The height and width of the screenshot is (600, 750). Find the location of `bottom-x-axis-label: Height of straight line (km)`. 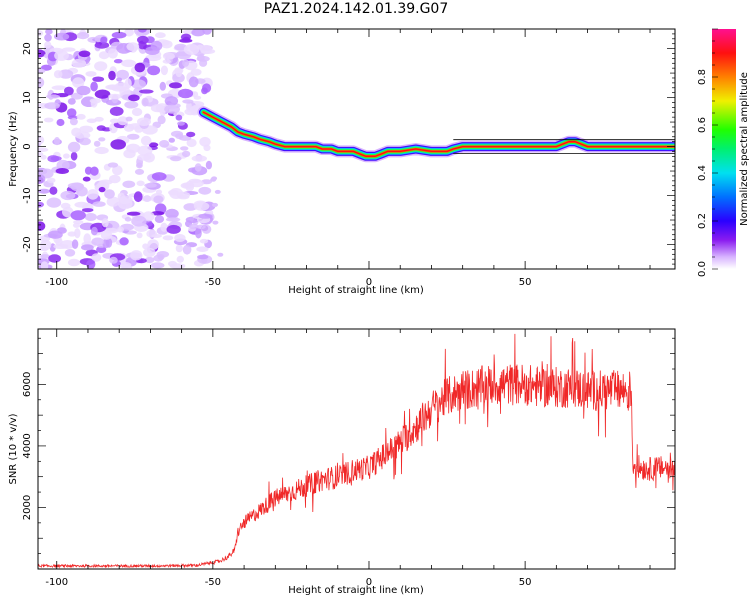

bottom-x-axis-label: Height of straight line (km) is located at coordinates (356, 590).